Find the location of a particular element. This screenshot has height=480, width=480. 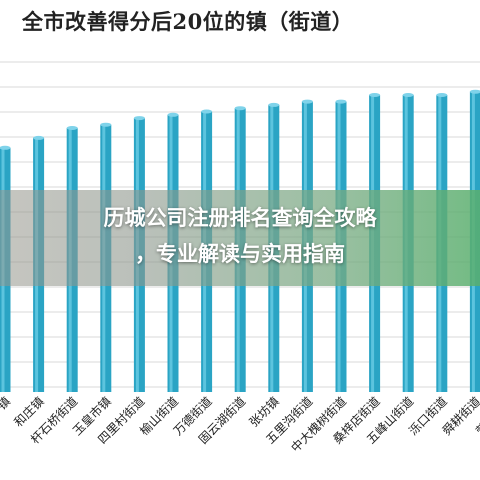

x-tick-label: 镇 is located at coordinates (6, 403).